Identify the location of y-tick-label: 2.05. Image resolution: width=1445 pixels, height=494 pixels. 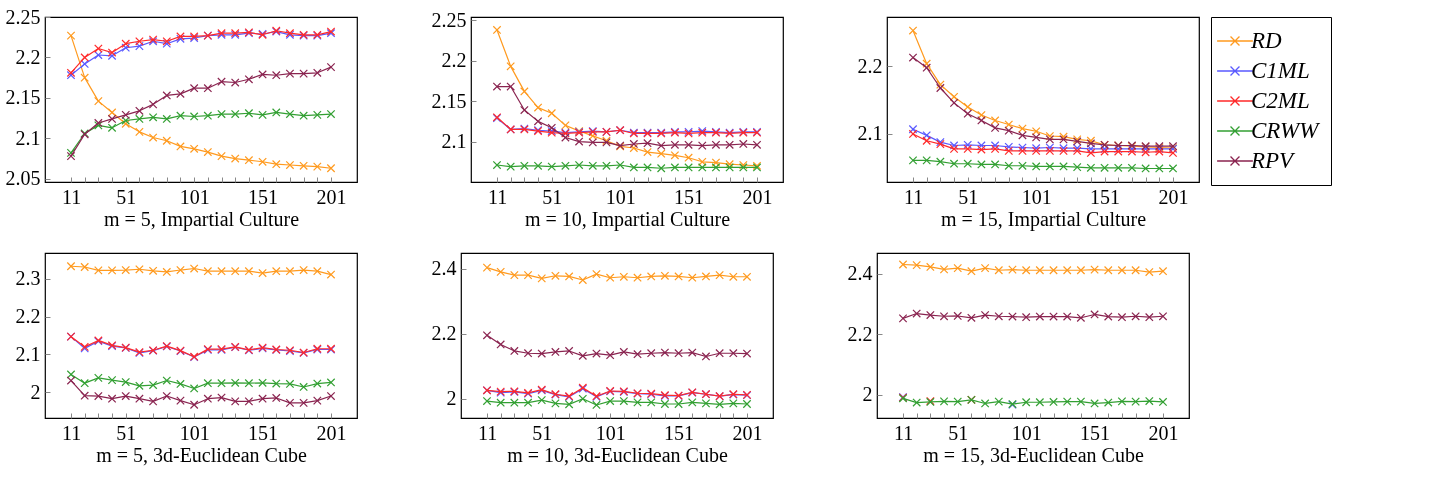
(23, 178).